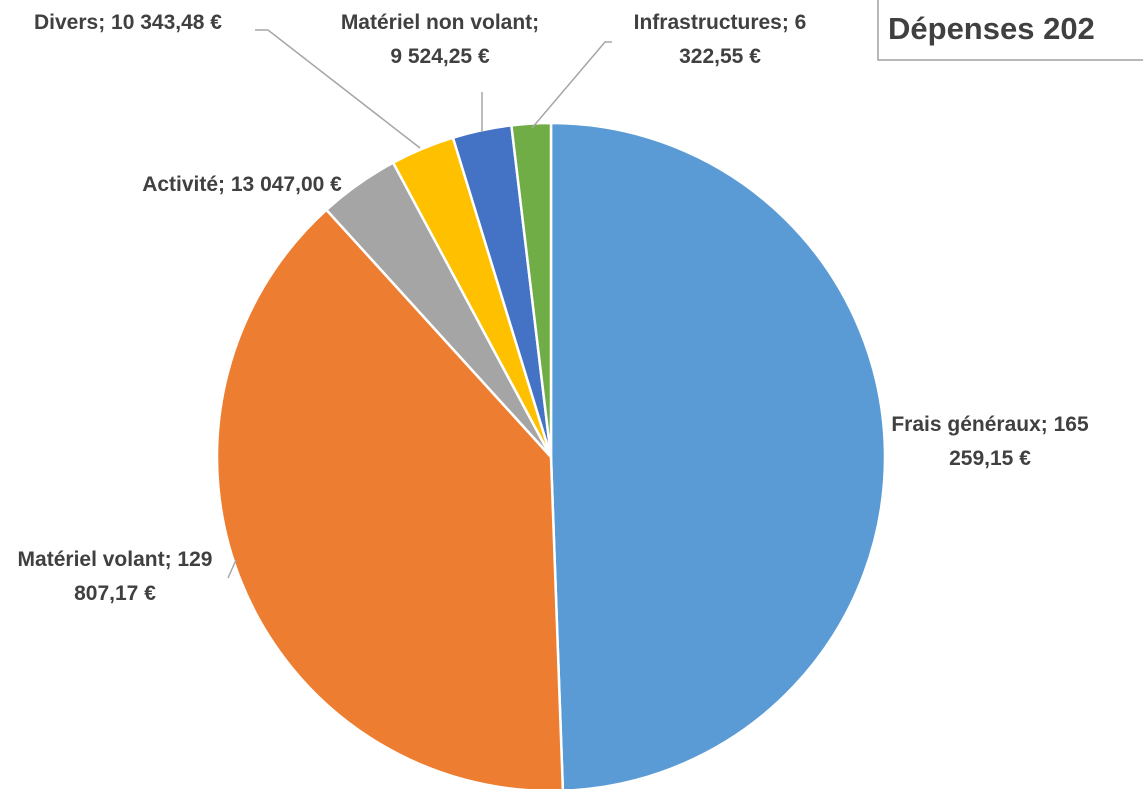 Image resolution: width=1143 pixels, height=789 pixels. Describe the element at coordinates (531, 289) in the screenshot. I see `pie-slice` at that location.